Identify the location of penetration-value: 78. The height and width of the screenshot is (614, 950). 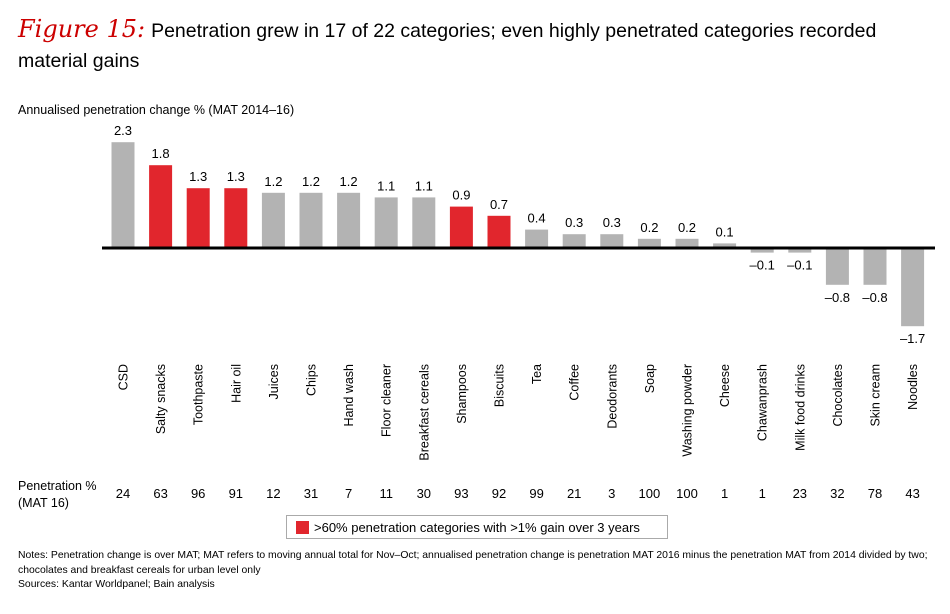
(875, 493).